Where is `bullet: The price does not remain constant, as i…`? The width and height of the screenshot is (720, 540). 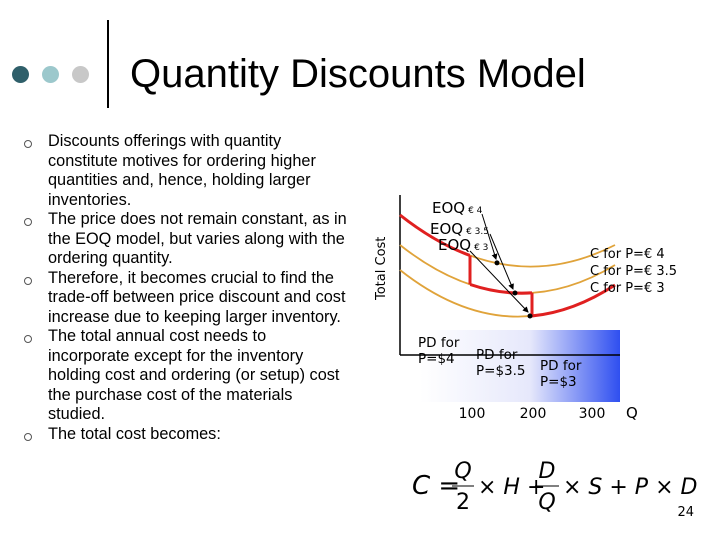
bullet: The price does not remain constant, as i… is located at coordinates (187, 239).